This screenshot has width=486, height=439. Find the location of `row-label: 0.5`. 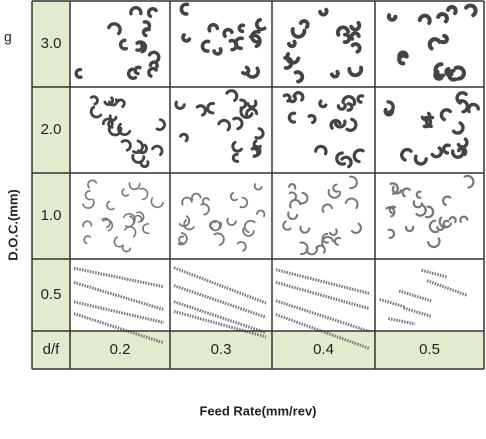

row-label: 0.5 is located at coordinates (51, 294).